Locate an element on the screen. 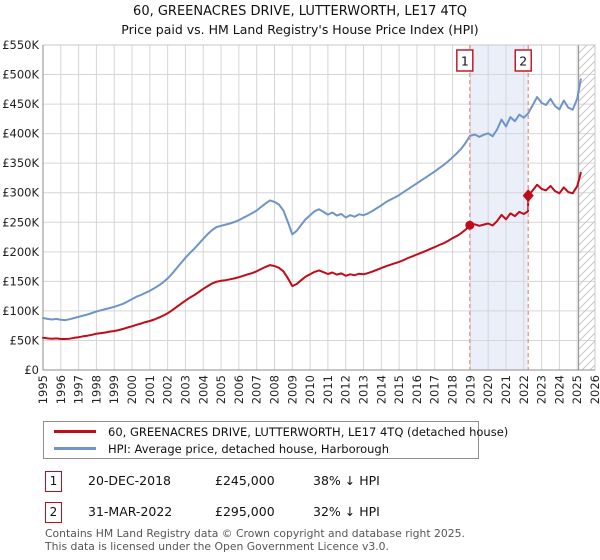 The width and height of the screenshot is (600, 560). sale-1-number-badge: 1 is located at coordinates (53, 481).